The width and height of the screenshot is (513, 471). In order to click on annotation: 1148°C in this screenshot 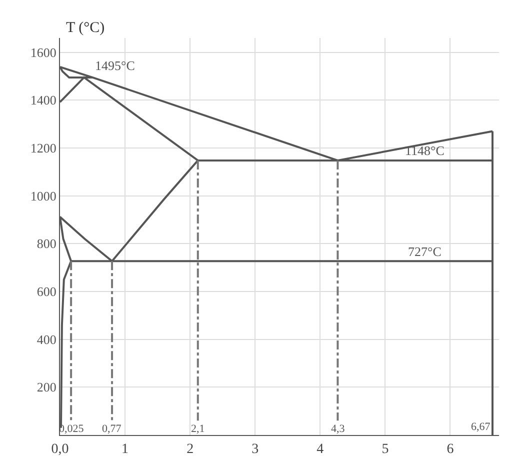, I will do `click(424, 150)`.